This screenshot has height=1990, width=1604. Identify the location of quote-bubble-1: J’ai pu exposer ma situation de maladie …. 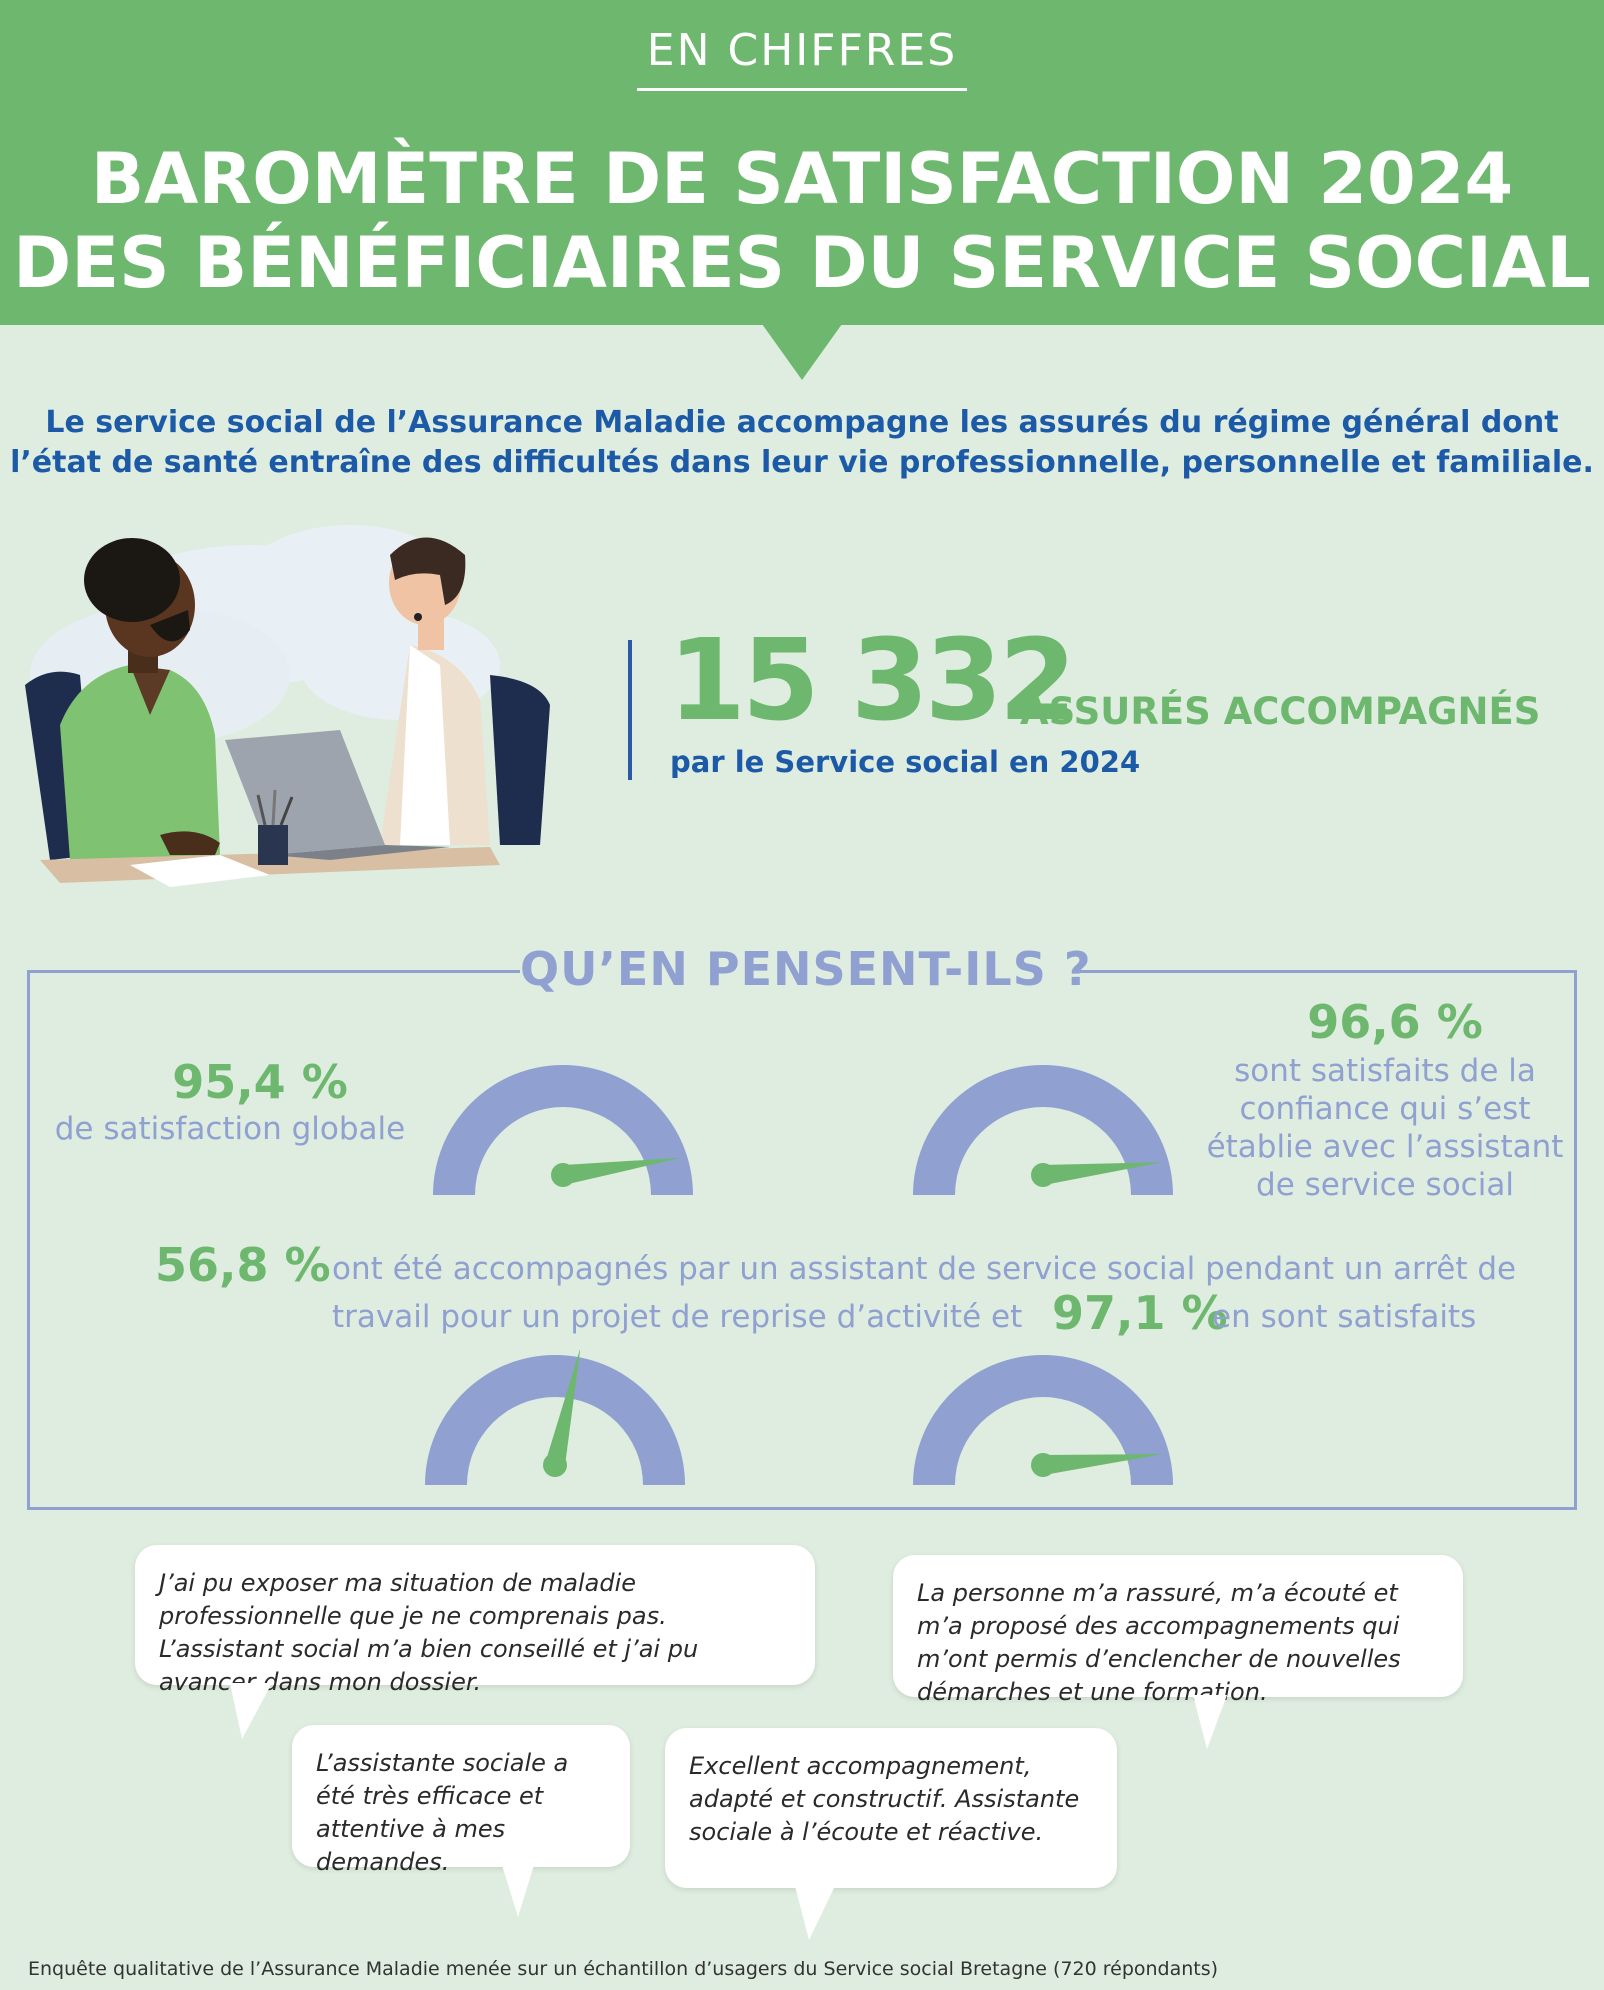
(475, 1642).